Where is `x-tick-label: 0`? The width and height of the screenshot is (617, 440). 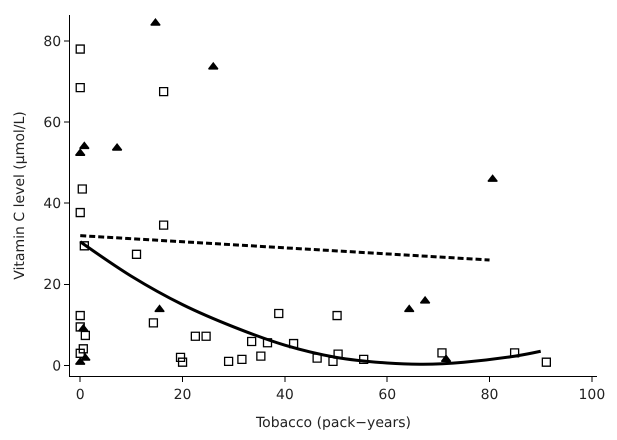
x-tick-label: 0 is located at coordinates (80, 394).